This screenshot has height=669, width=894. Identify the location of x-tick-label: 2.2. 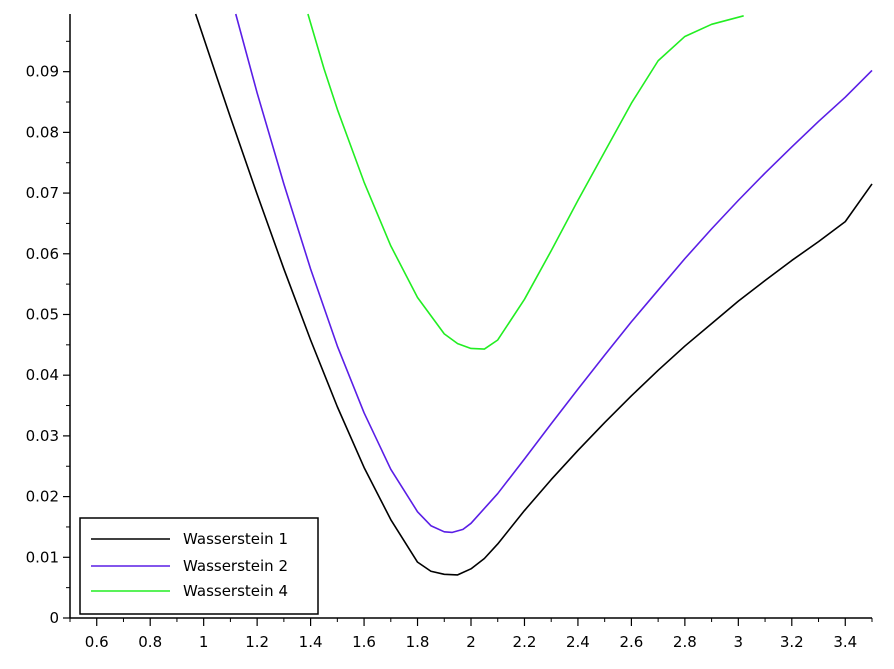
(525, 642).